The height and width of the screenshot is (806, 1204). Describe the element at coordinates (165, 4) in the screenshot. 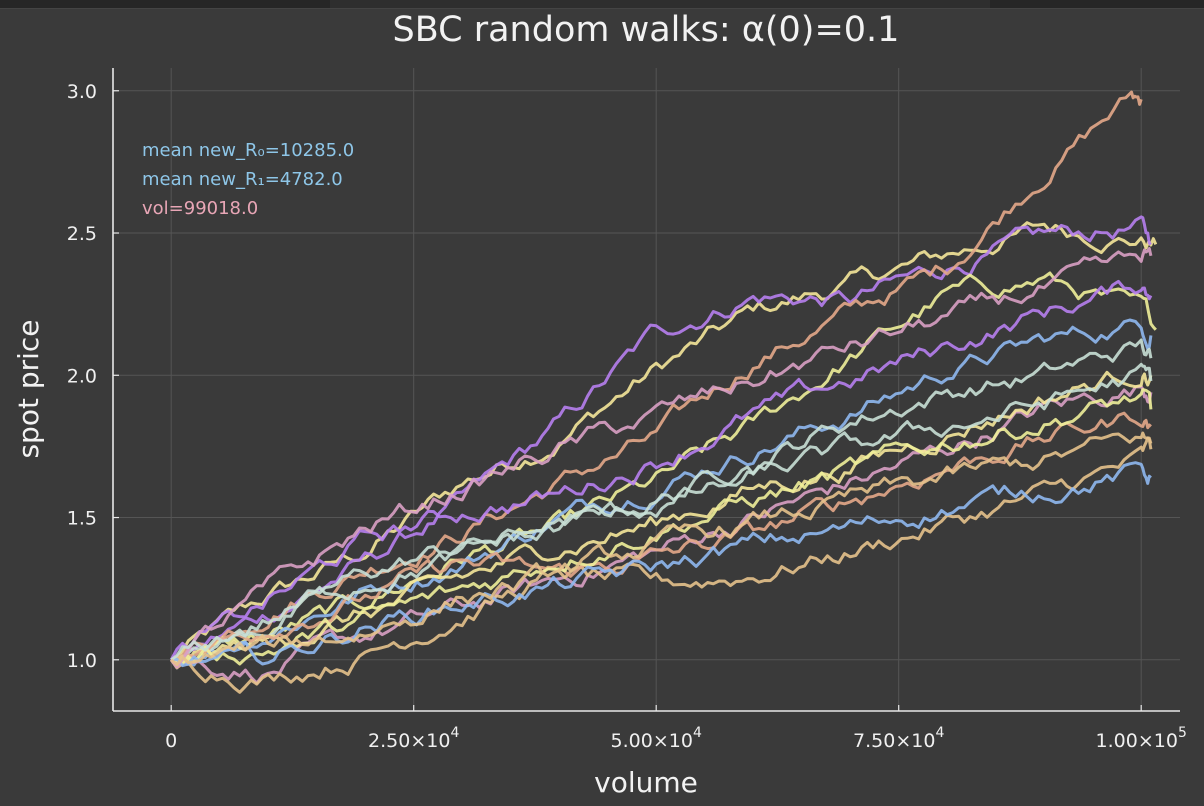

I see `window-tab-left` at that location.